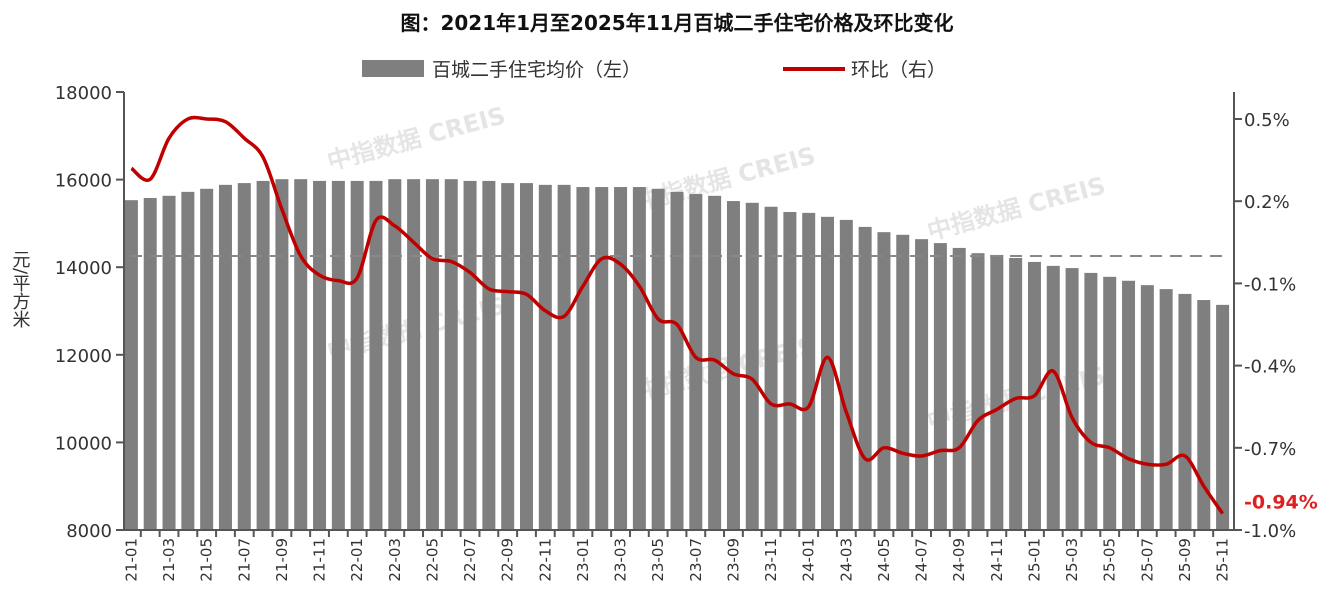  Describe the element at coordinates (658, 560) in the screenshot. I see `x-tick-label: 23-05` at that location.